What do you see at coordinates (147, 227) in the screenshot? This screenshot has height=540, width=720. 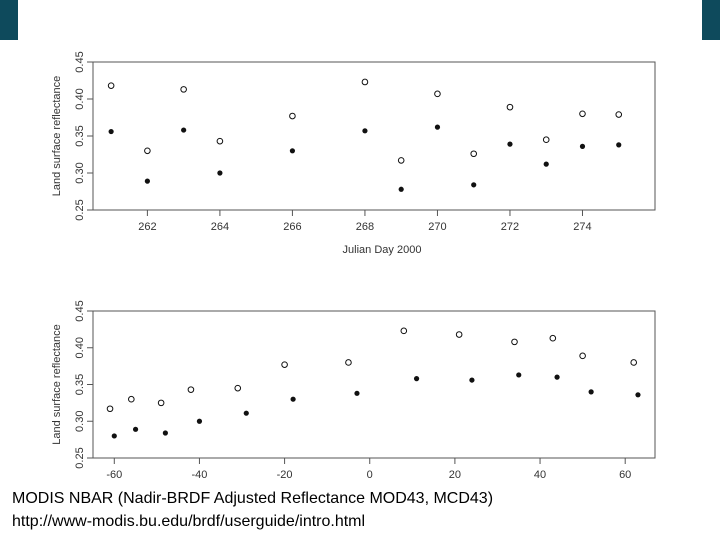 I see `x-tick-label: 262` at bounding box center [147, 227].